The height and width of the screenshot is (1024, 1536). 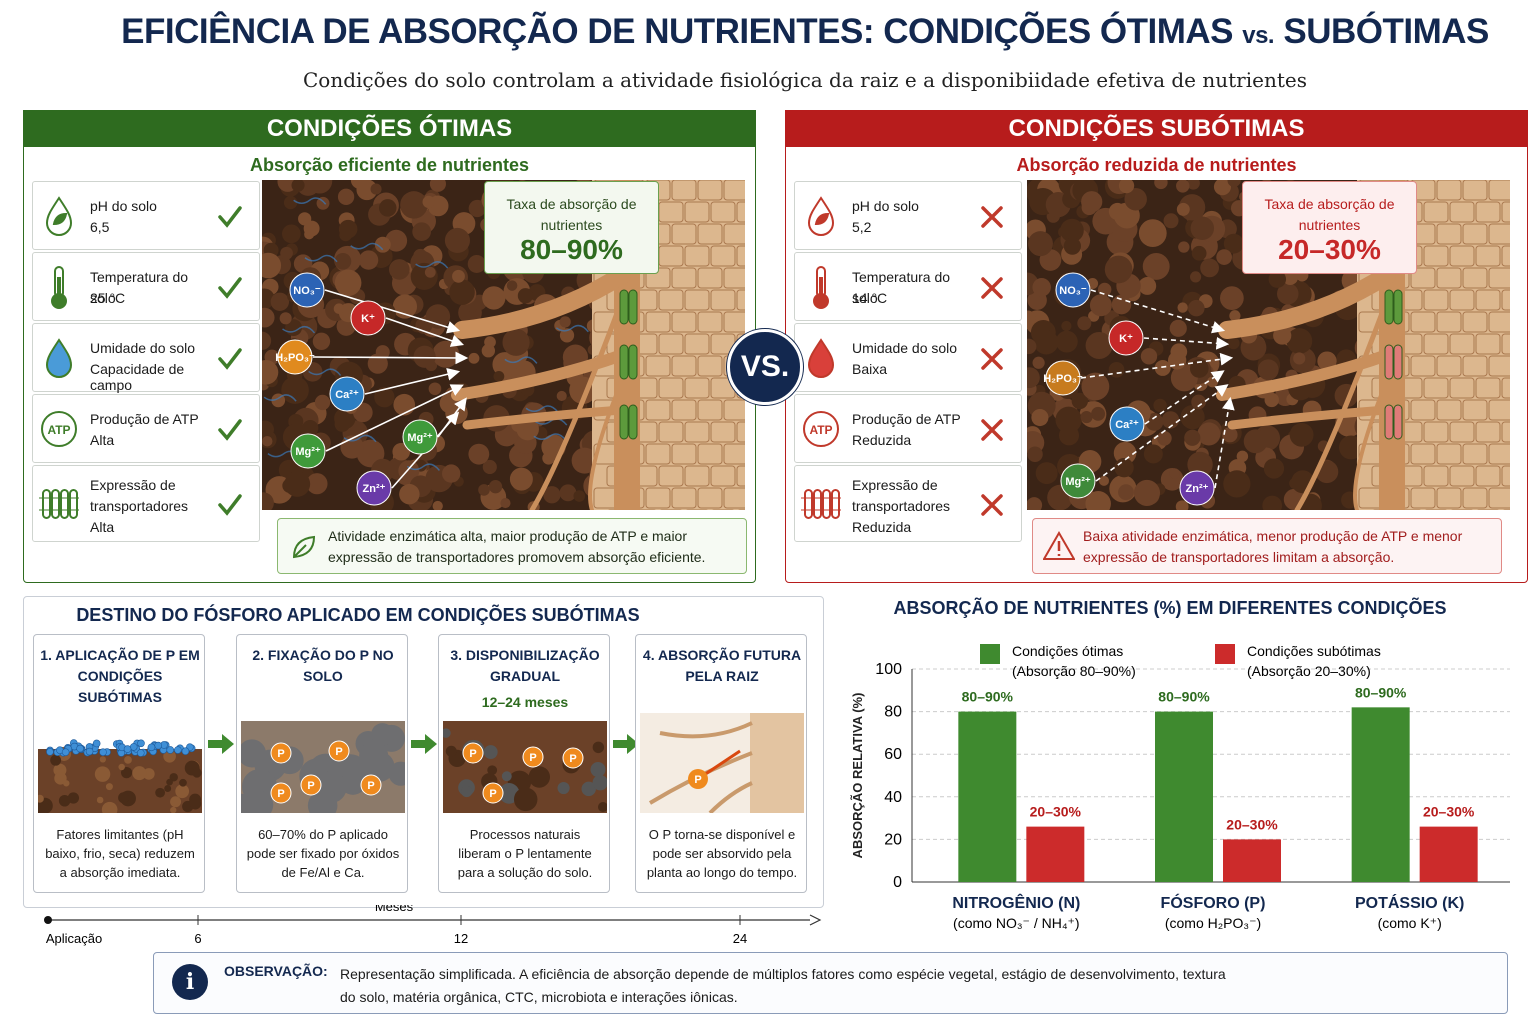 What do you see at coordinates (822, 219) in the screenshot?
I see `leaf-icon` at bounding box center [822, 219].